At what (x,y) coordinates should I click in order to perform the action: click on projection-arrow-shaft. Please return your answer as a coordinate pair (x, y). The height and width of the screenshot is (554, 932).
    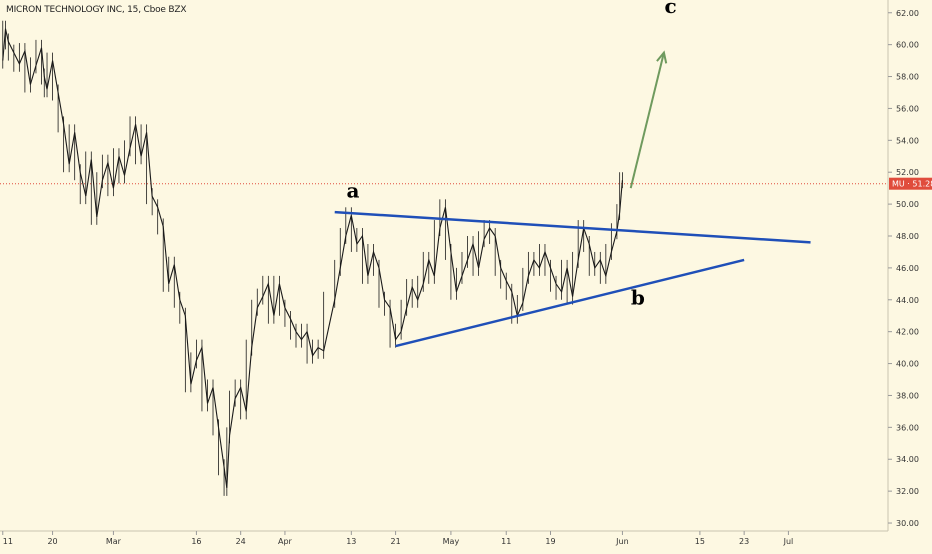
    Looking at the image, I should click on (647, 120).